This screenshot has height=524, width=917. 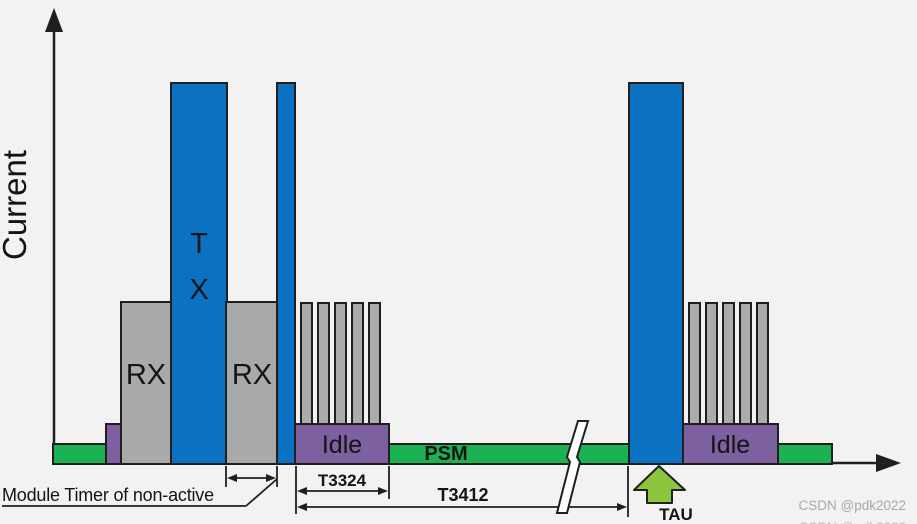 What do you see at coordinates (54, 20) in the screenshot?
I see `y-axis-arrowhead-icon` at bounding box center [54, 20].